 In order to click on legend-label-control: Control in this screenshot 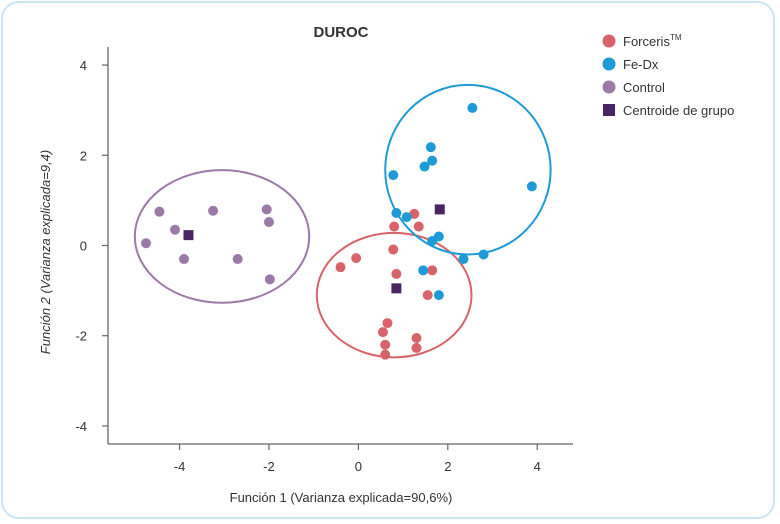, I will do `click(644, 87)`.